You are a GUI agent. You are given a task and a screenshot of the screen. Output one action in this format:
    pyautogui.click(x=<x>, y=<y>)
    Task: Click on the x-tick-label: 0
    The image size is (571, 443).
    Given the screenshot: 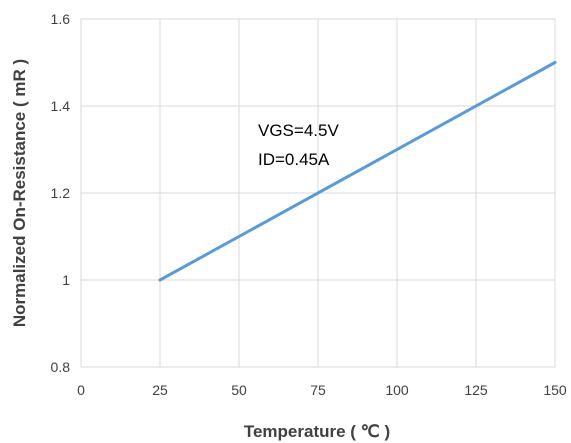 What is the action you would take?
    pyautogui.click(x=81, y=390)
    